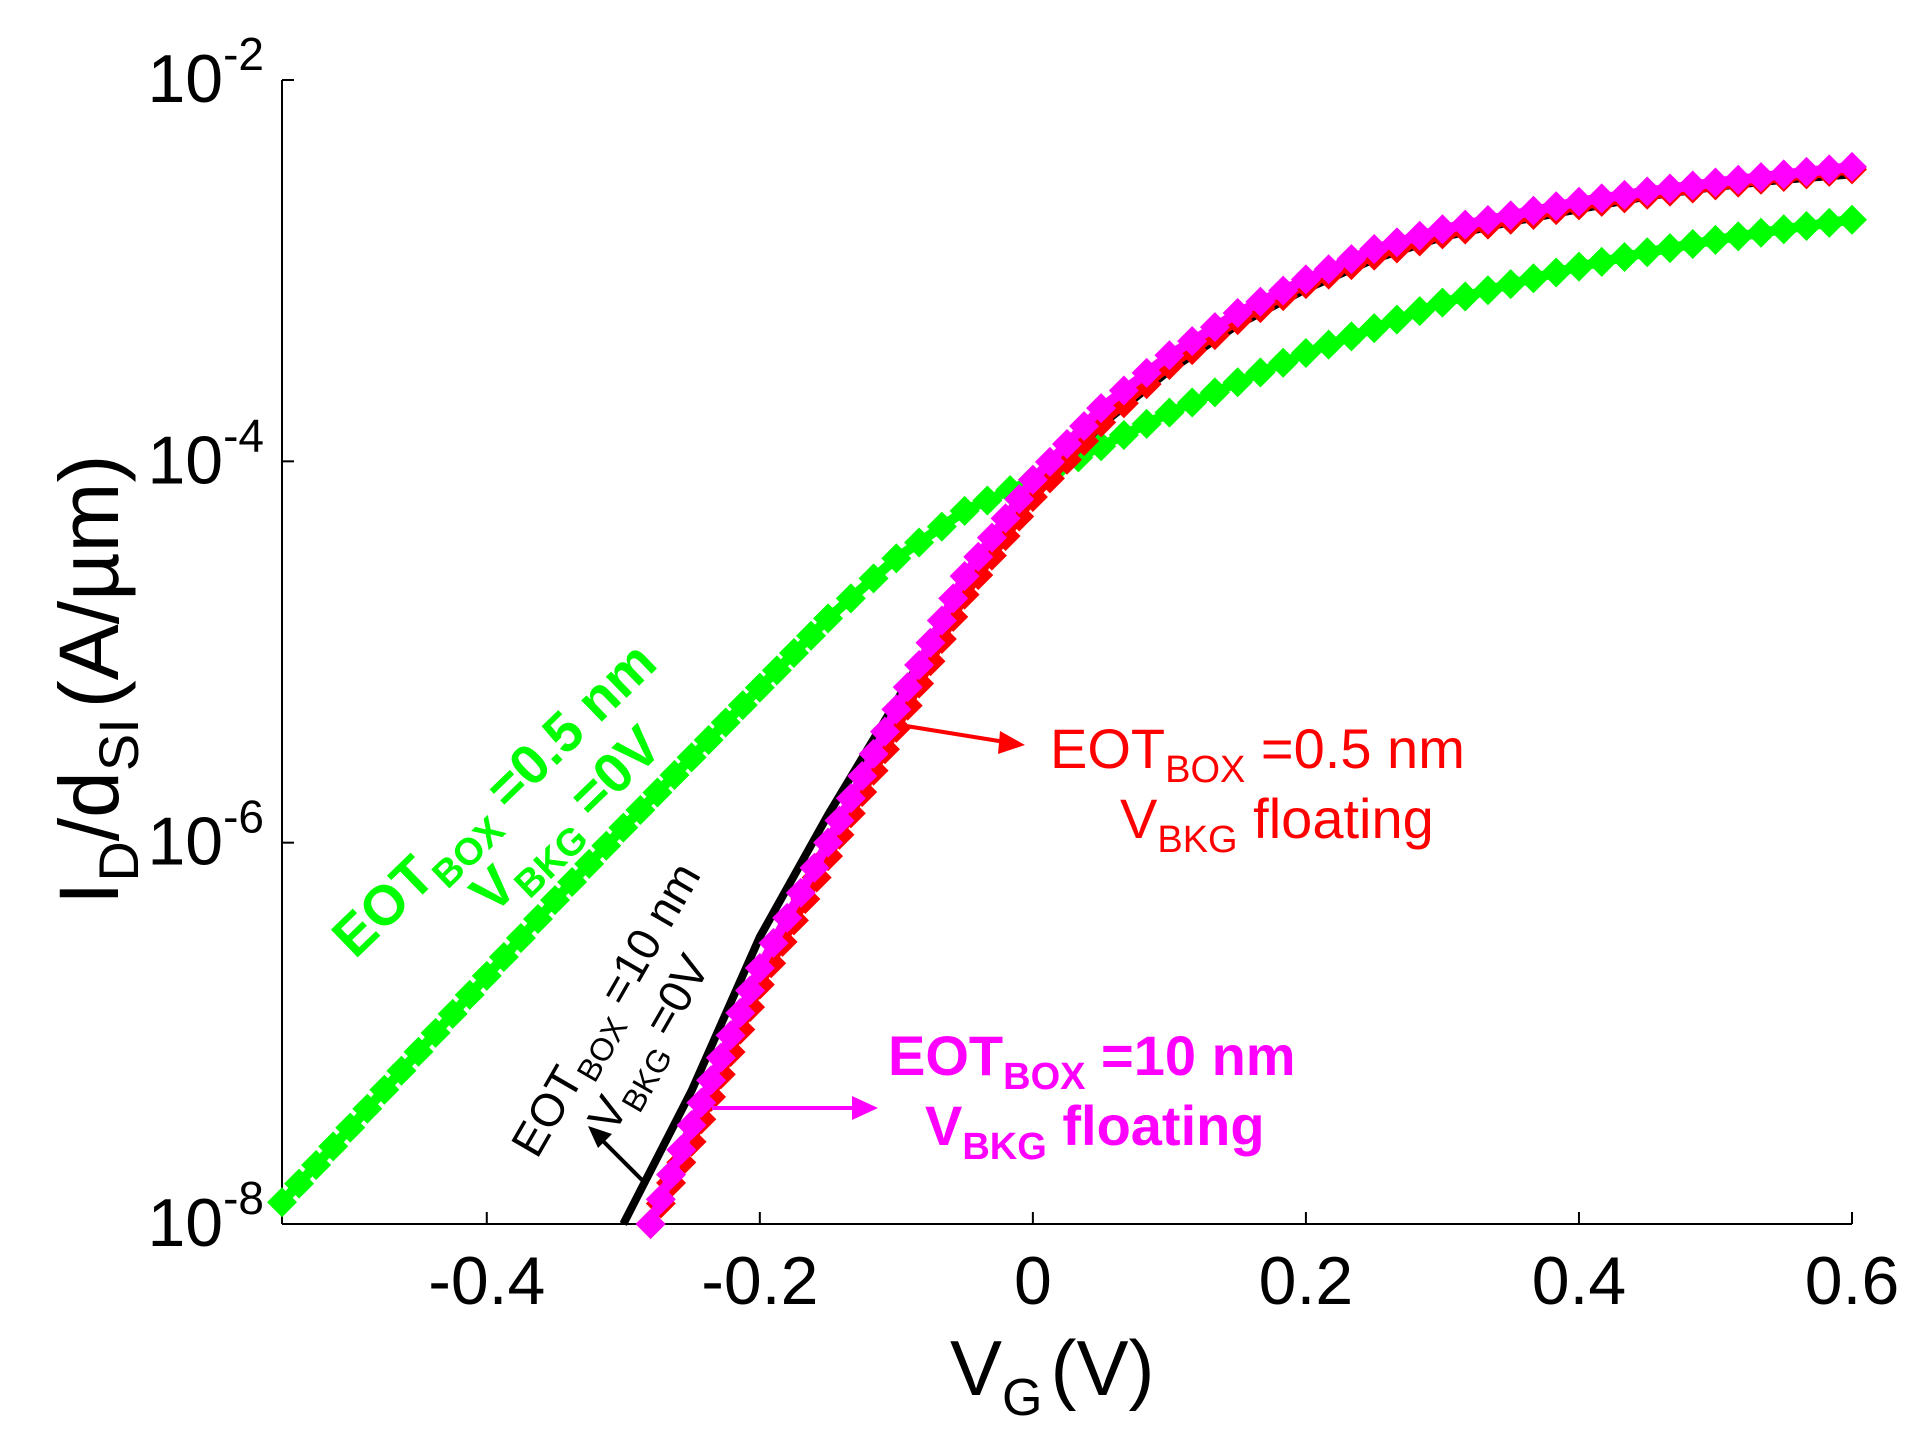 This screenshot has width=1931, height=1436. Describe the element at coordinates (610, 1009) in the screenshot. I see `annotation-black: EOTBOX =10 nm VBKG =0V` at that location.